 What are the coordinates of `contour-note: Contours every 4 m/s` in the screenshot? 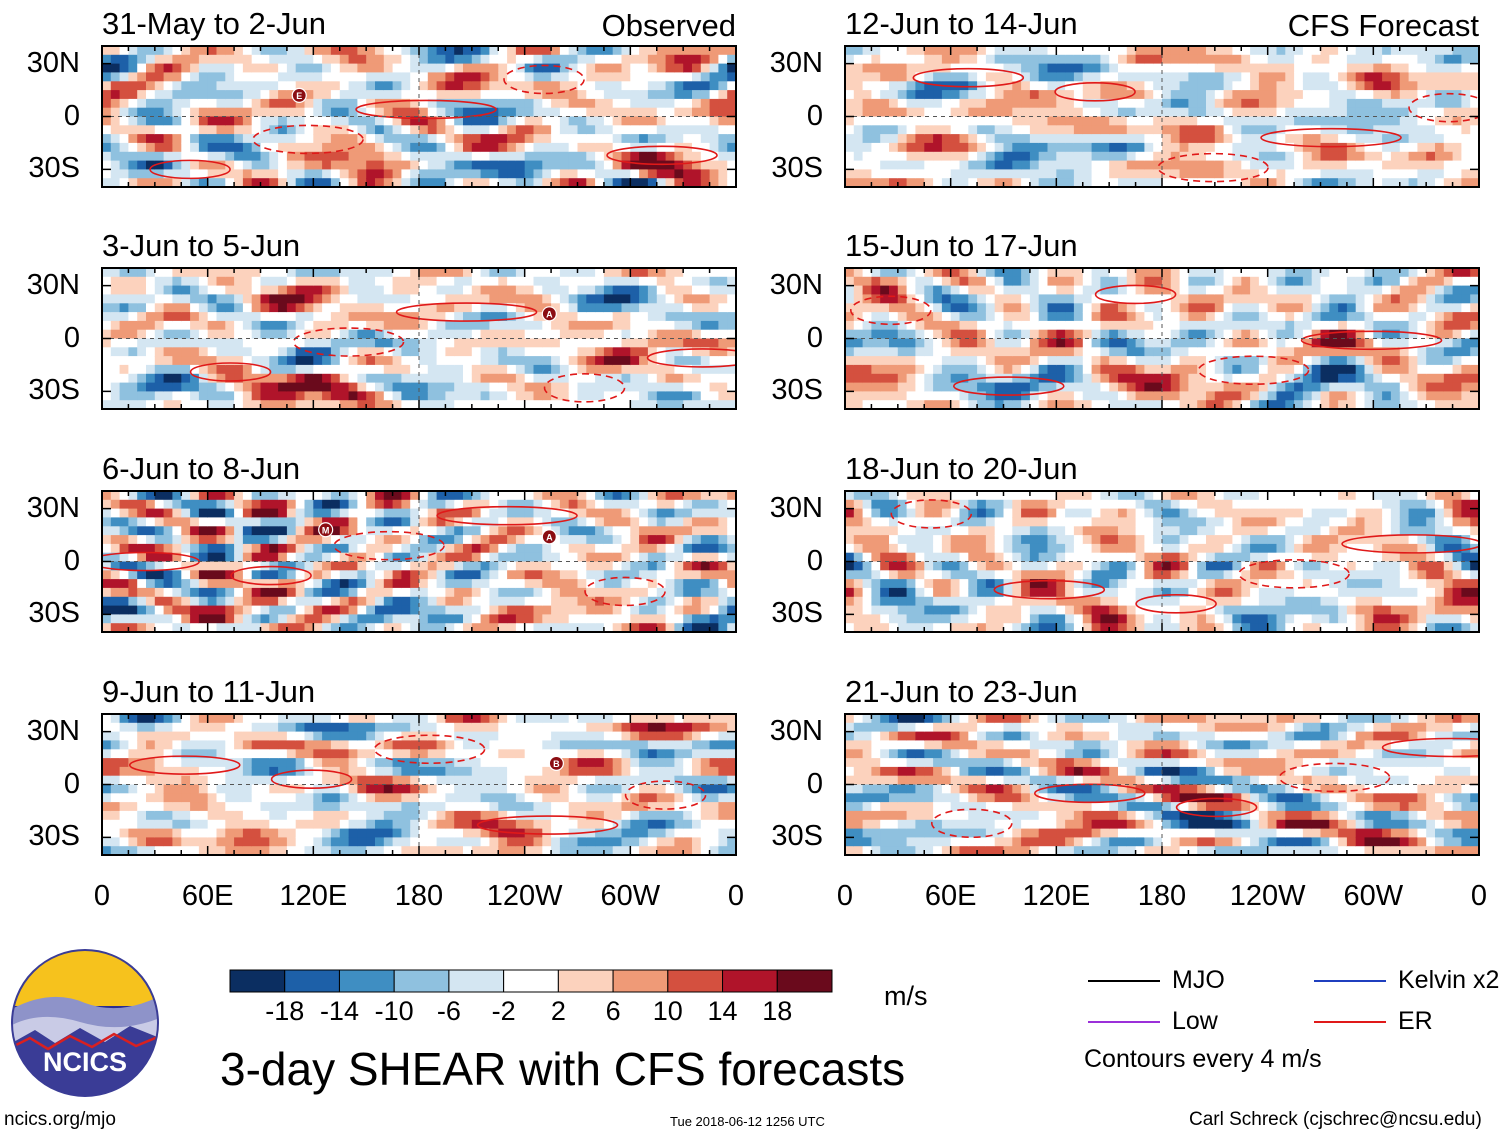 It's located at (1203, 1059).